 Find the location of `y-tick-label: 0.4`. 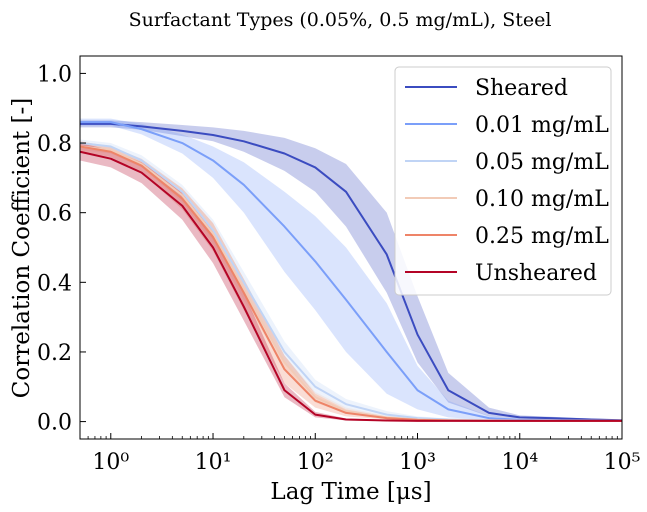

y-tick-label: 0.4 is located at coordinates (54, 283).